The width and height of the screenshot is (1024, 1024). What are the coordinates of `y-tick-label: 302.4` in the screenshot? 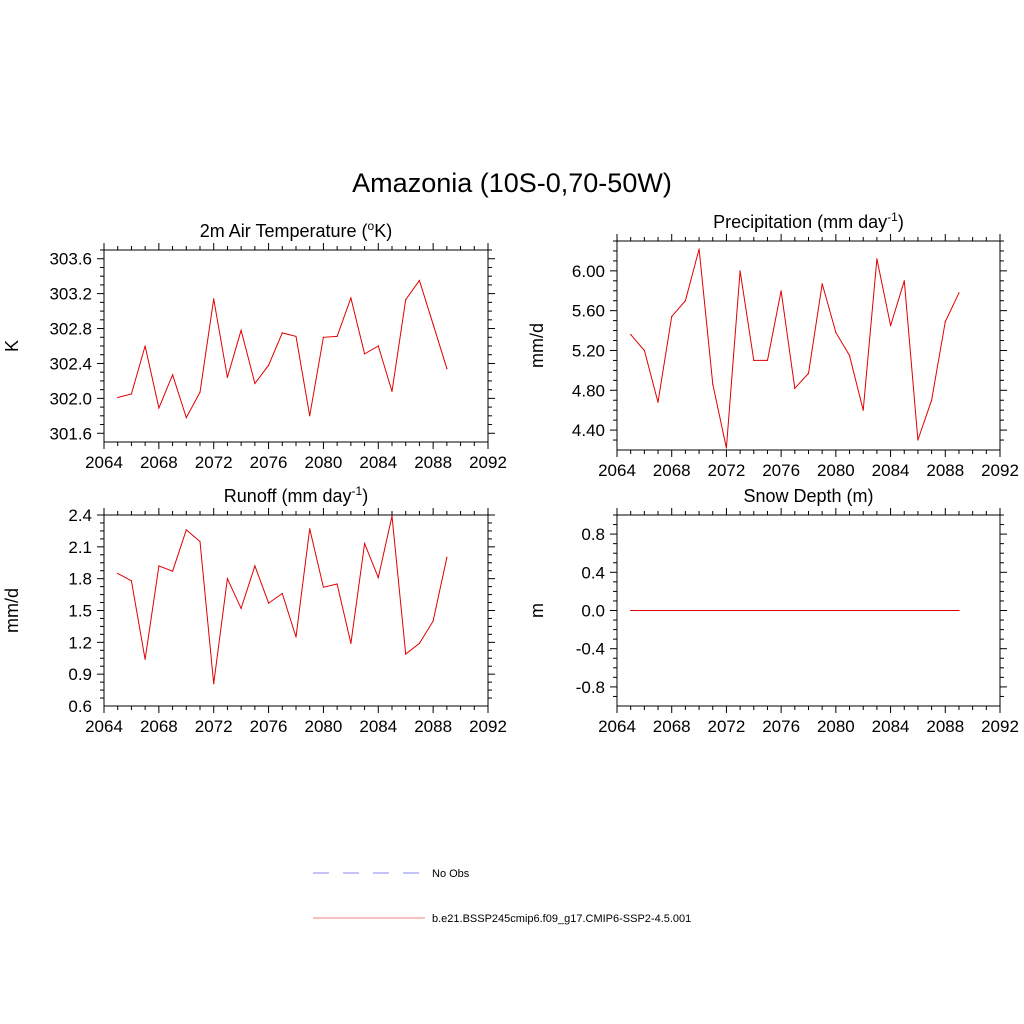 It's located at (70, 363).